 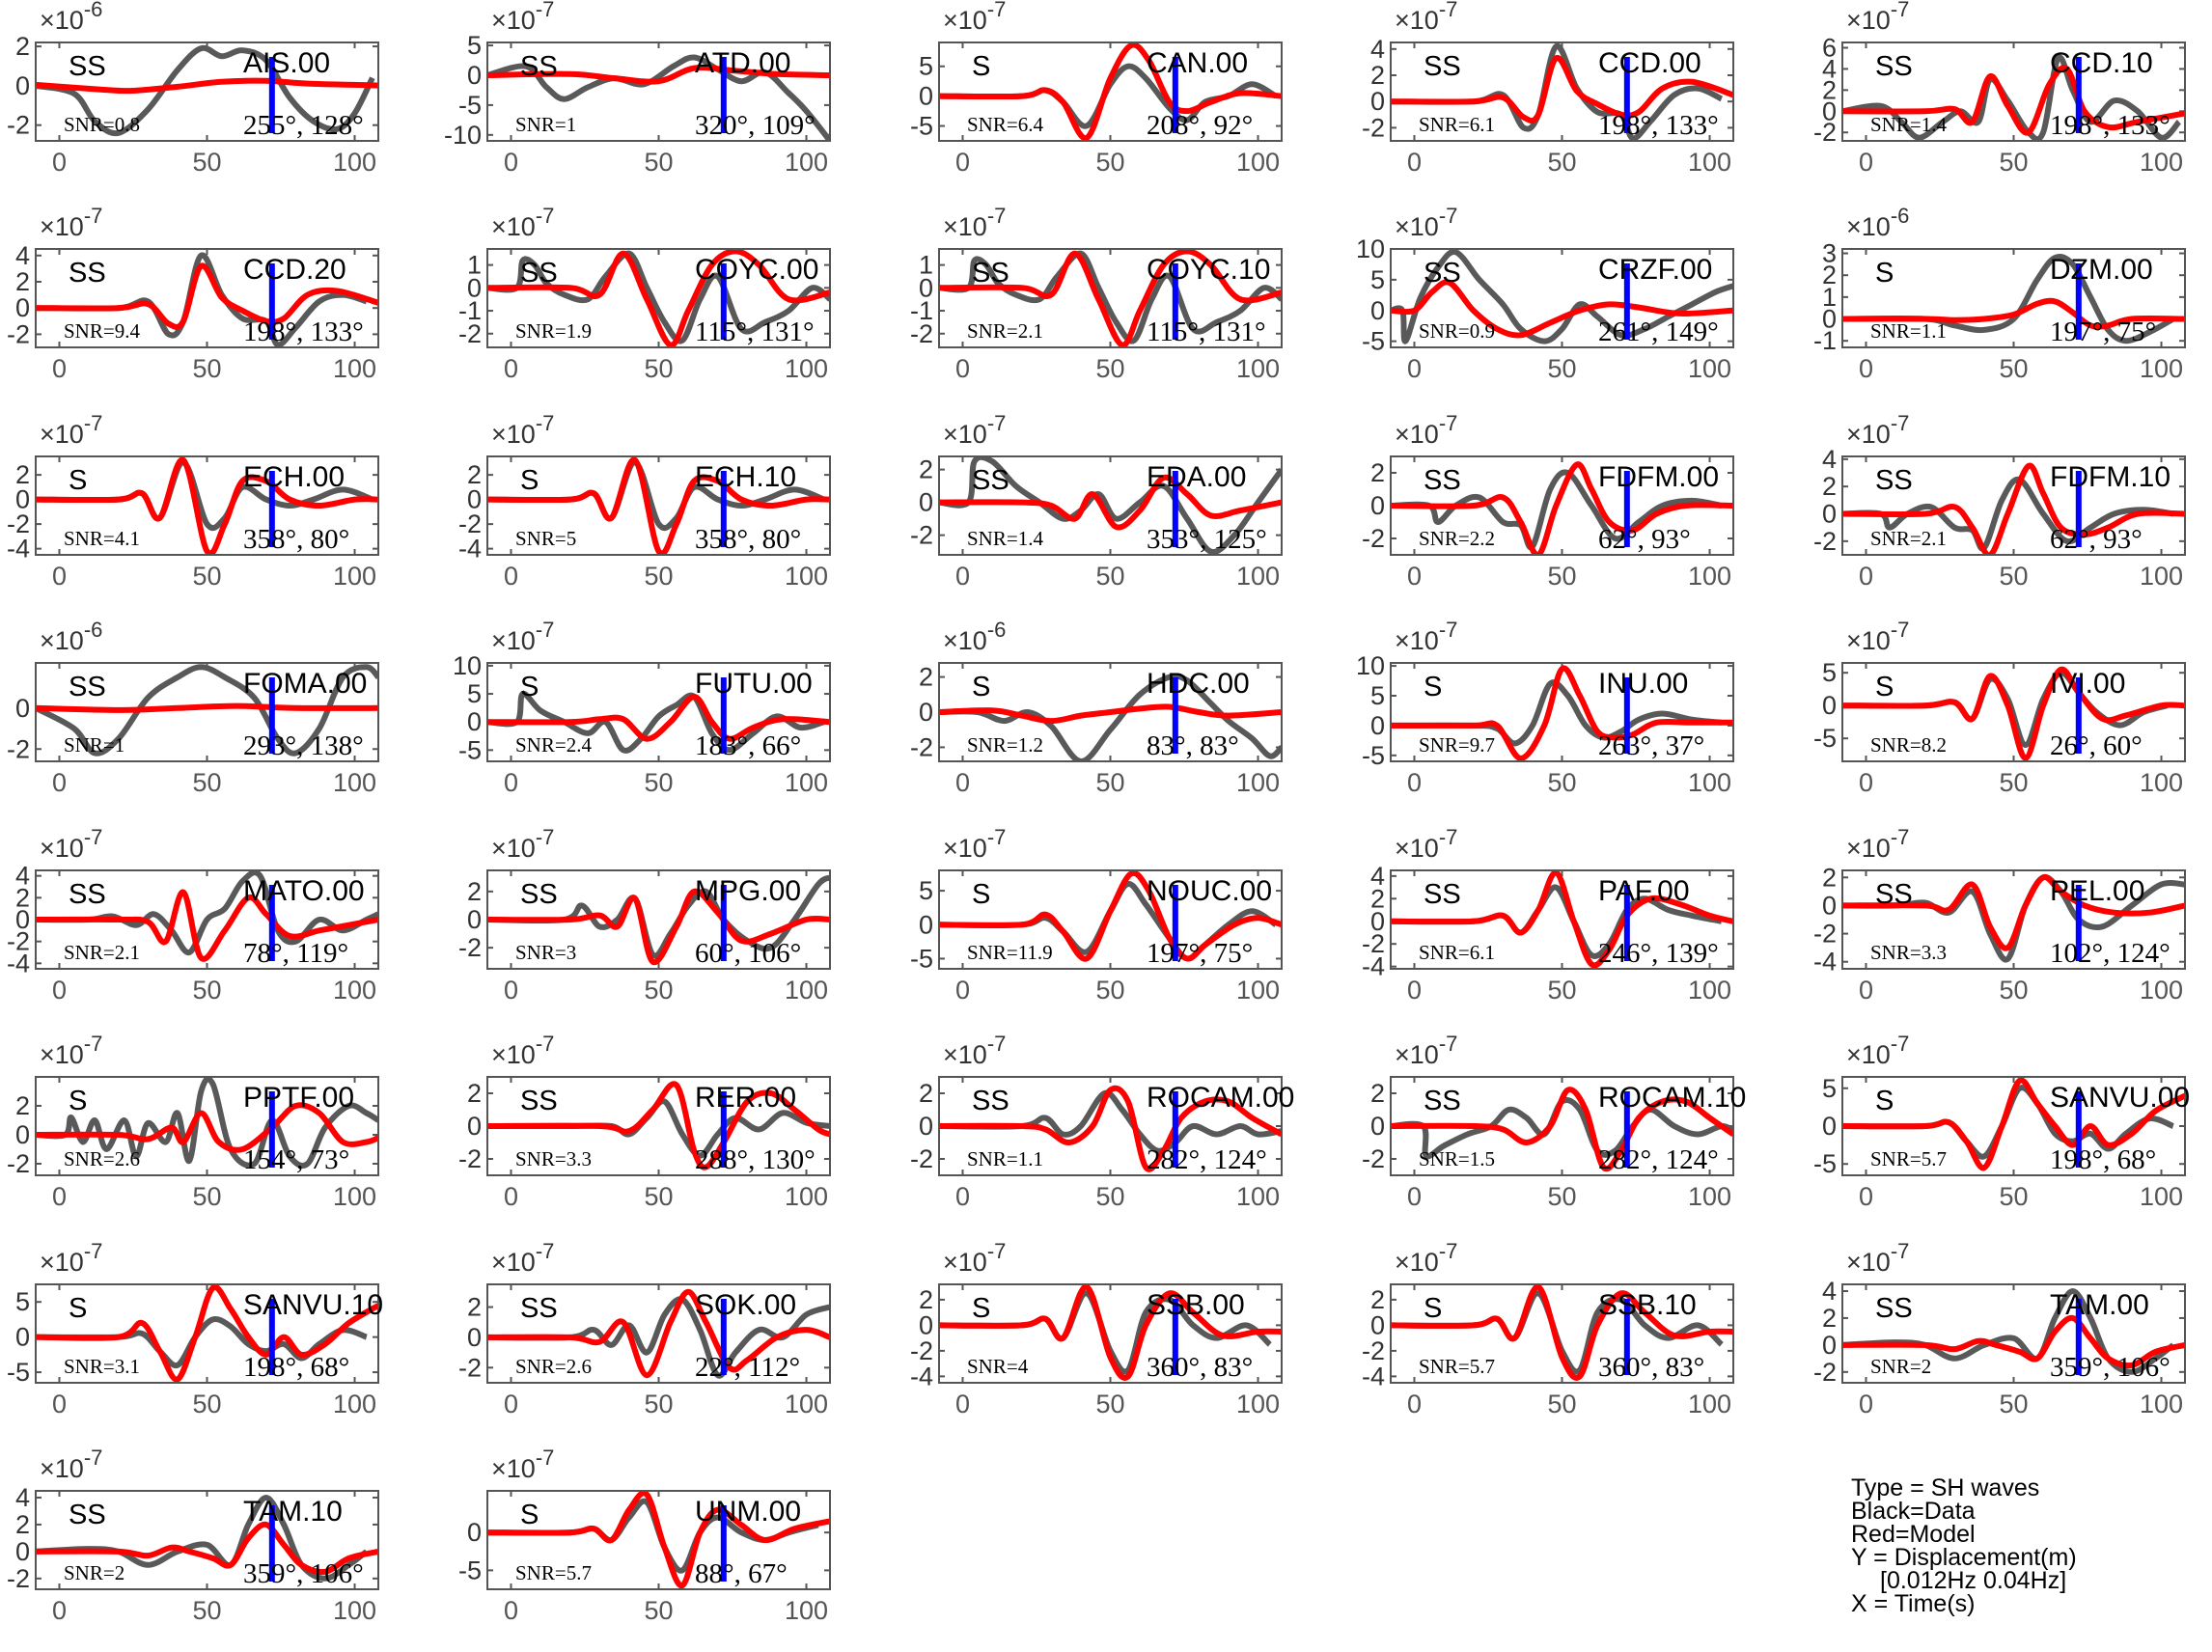 I want to click on station-label: SSB.10, so click(x=1647, y=1305).